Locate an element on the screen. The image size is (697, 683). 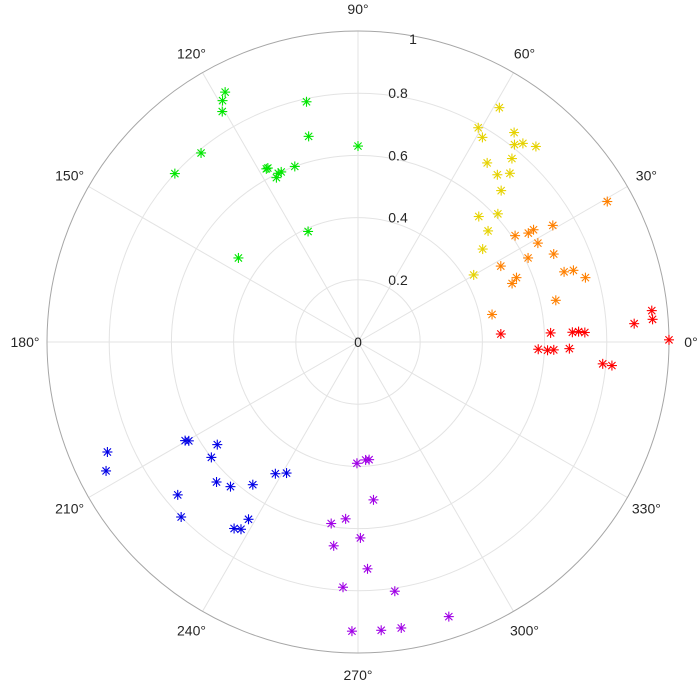
angle-tick-label: 30° is located at coordinates (646, 176).